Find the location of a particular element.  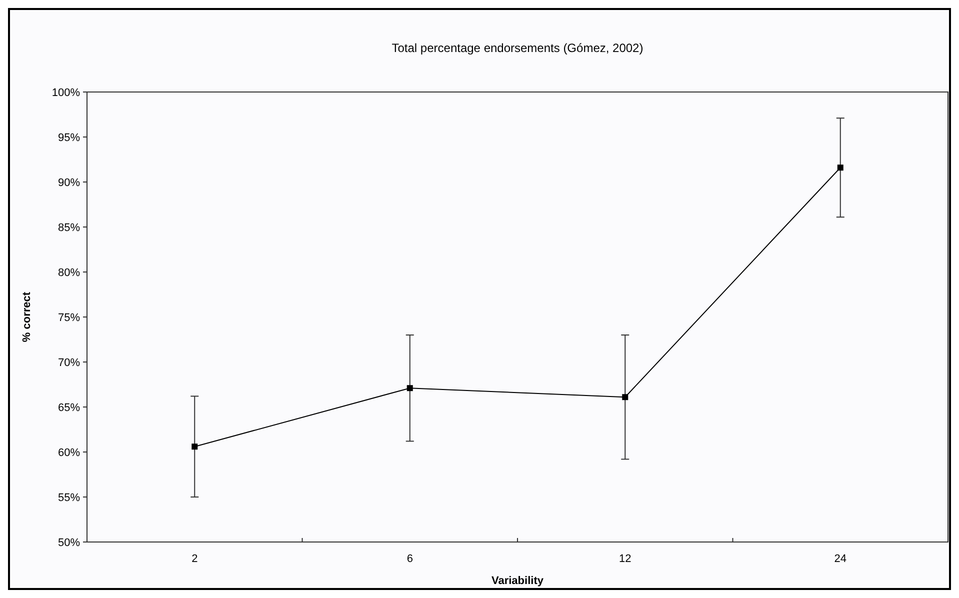

x-tick-label: 6 is located at coordinates (409, 559).